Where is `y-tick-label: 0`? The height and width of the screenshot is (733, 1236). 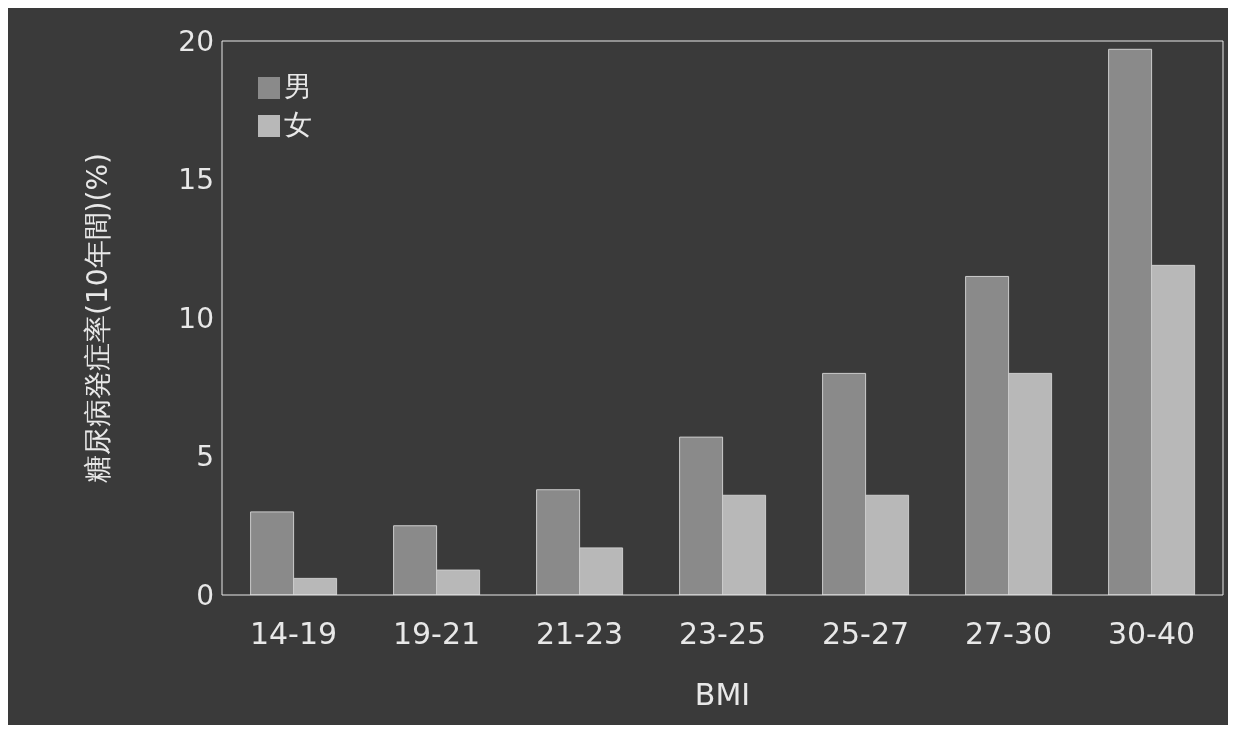
y-tick-label: 0 is located at coordinates (205, 595).